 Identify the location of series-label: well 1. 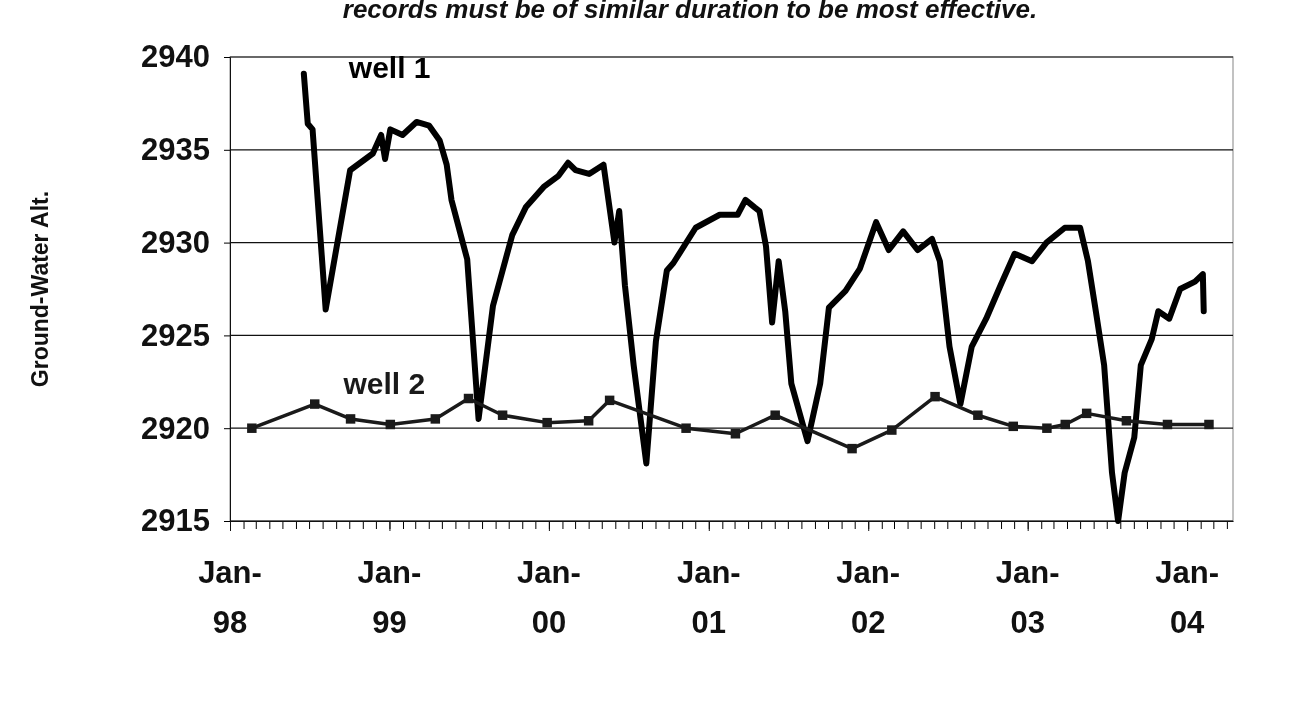
(389, 67).